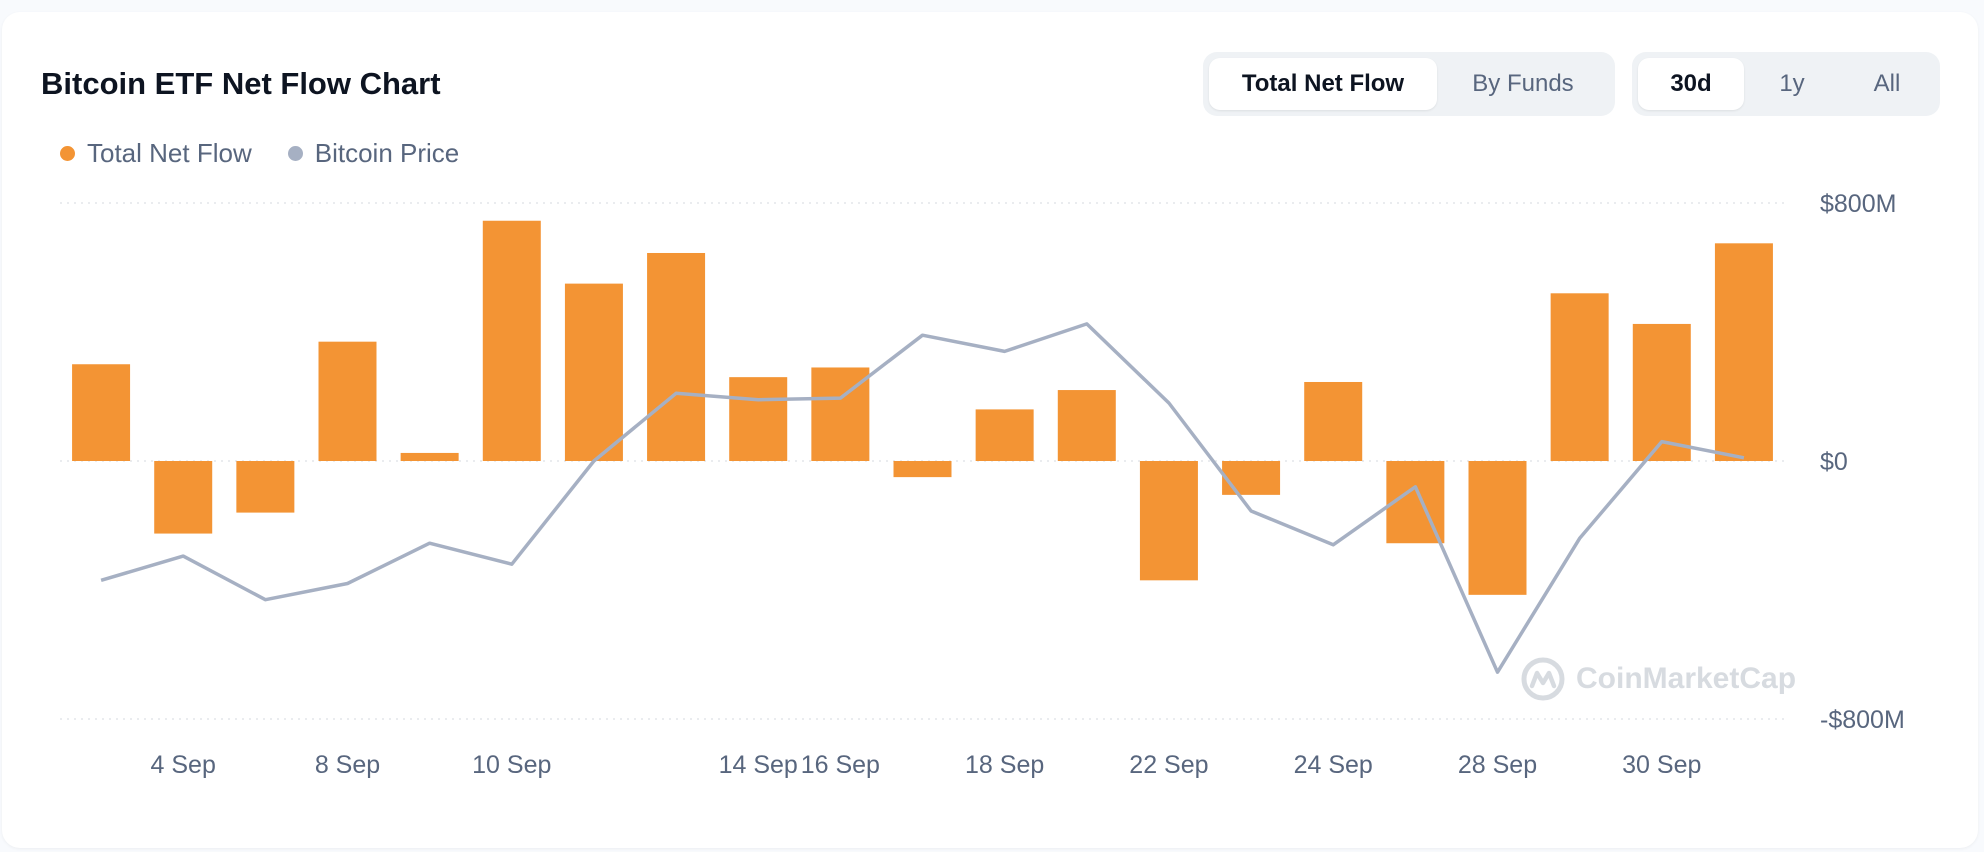 Image resolution: width=1984 pixels, height=852 pixels. What do you see at coordinates (840, 765) in the screenshot?
I see `x-tick-label: 16 Sep` at bounding box center [840, 765].